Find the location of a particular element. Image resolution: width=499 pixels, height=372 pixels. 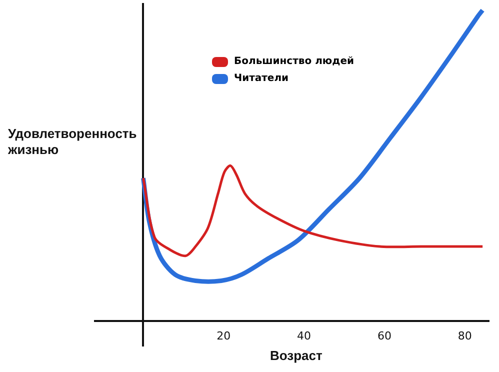

x-tick-label: 40 is located at coordinates (304, 336).